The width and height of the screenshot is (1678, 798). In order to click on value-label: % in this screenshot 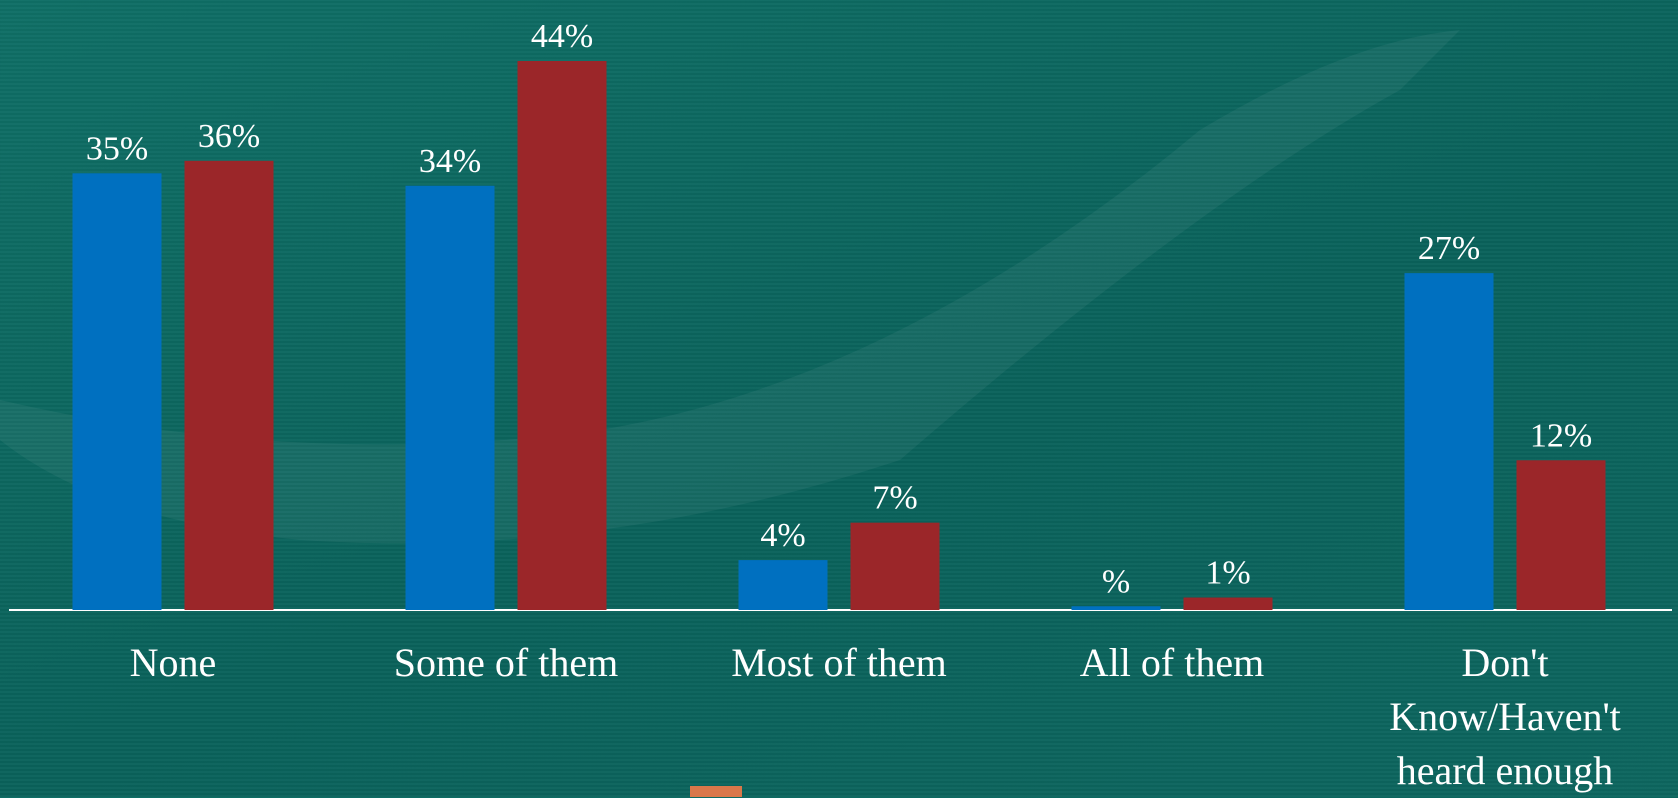, I will do `click(1116, 581)`.